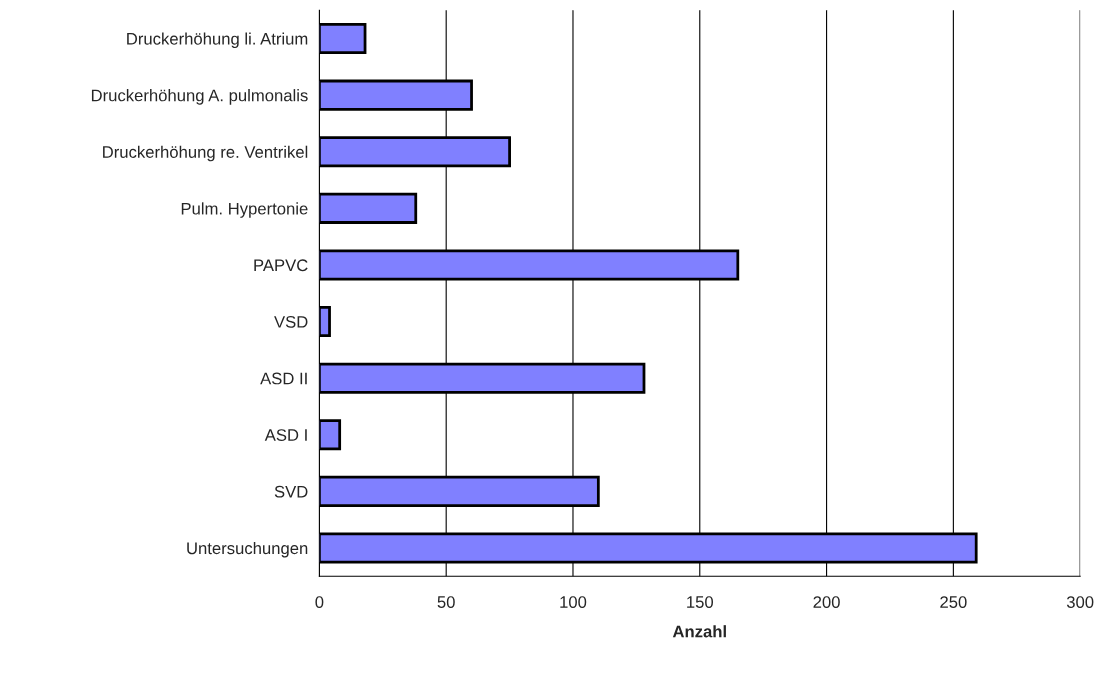 The height and width of the screenshot is (682, 1109). What do you see at coordinates (700, 602) in the screenshot?
I see `x-tick-label: 150` at bounding box center [700, 602].